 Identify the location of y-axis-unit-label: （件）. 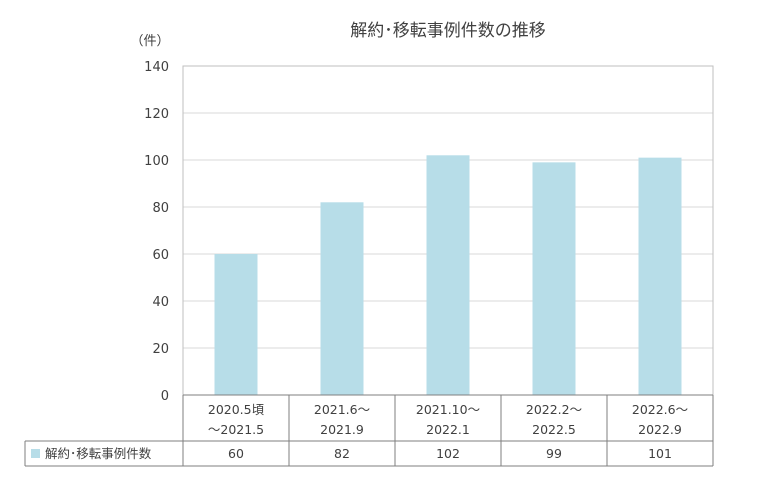
(149, 41).